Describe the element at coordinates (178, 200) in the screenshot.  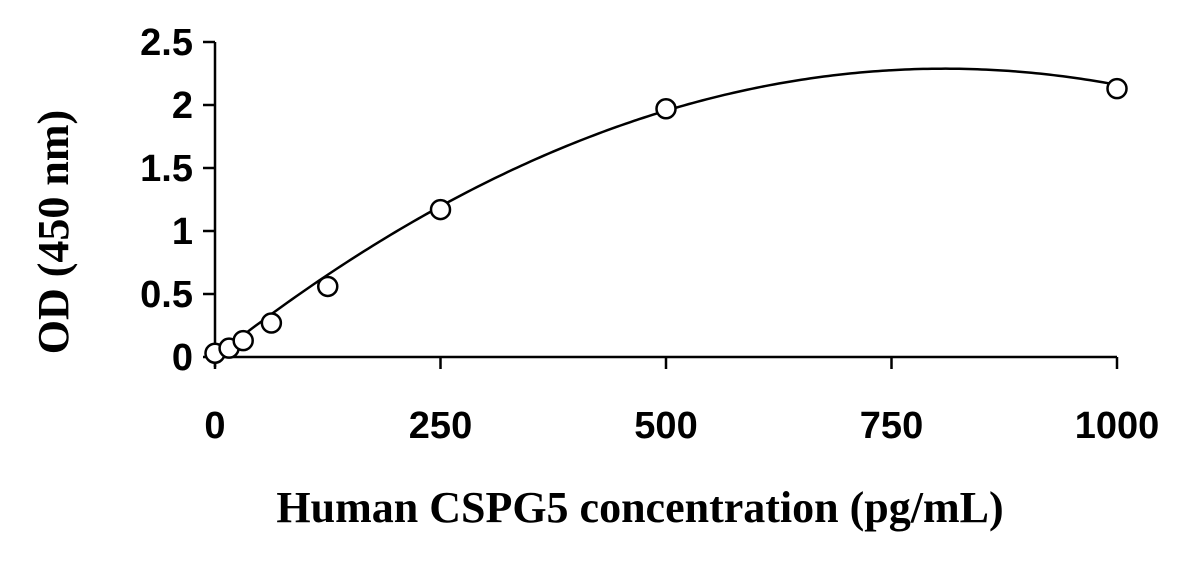
I see `y-axis: 0 0.5 1 1.5 2 2.5` at that location.